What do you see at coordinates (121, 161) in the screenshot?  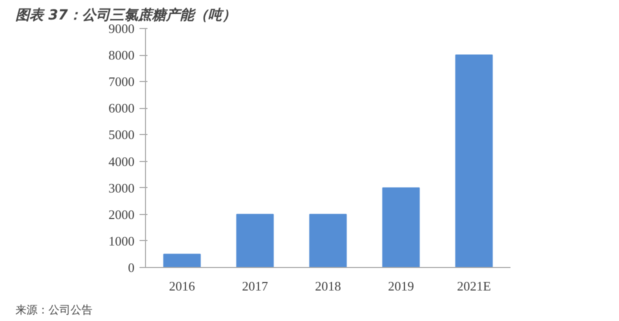 I see `y-tick-label: 4000` at bounding box center [121, 161].